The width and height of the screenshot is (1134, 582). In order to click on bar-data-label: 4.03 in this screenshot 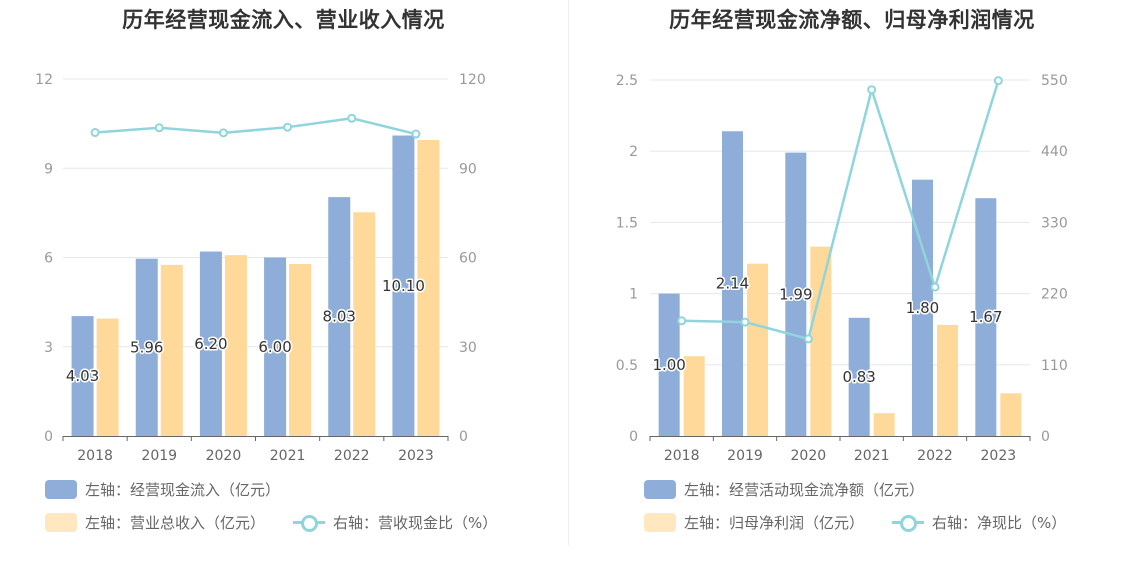, I will do `click(82, 376)`.